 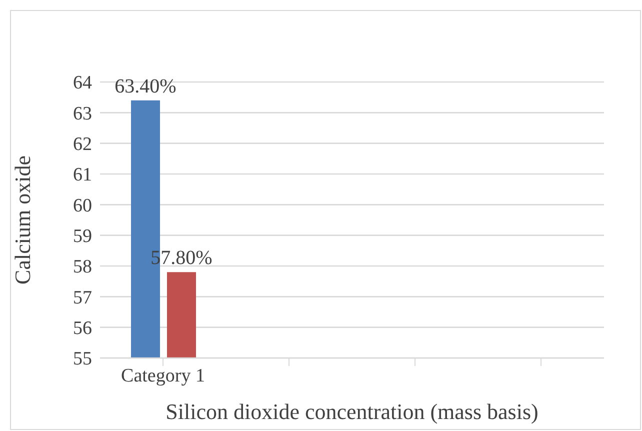 I want to click on y-tick-label: 56, so click(x=82, y=329).